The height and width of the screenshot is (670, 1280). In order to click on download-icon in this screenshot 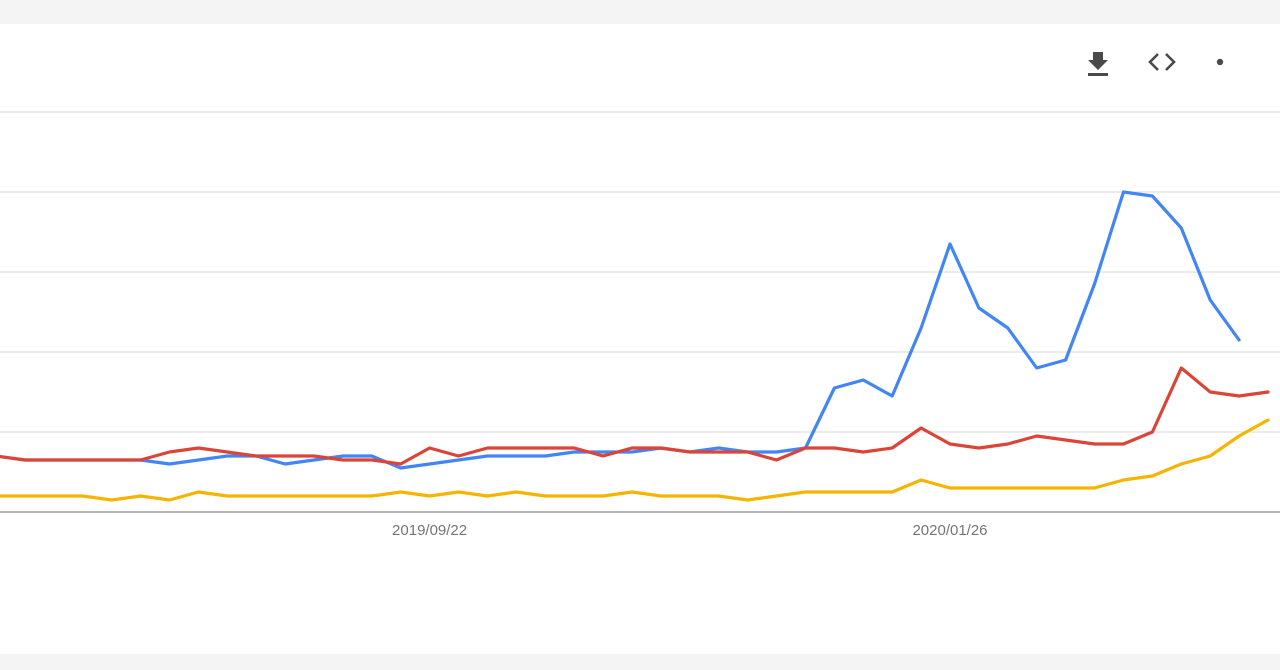, I will do `click(1098, 62)`.